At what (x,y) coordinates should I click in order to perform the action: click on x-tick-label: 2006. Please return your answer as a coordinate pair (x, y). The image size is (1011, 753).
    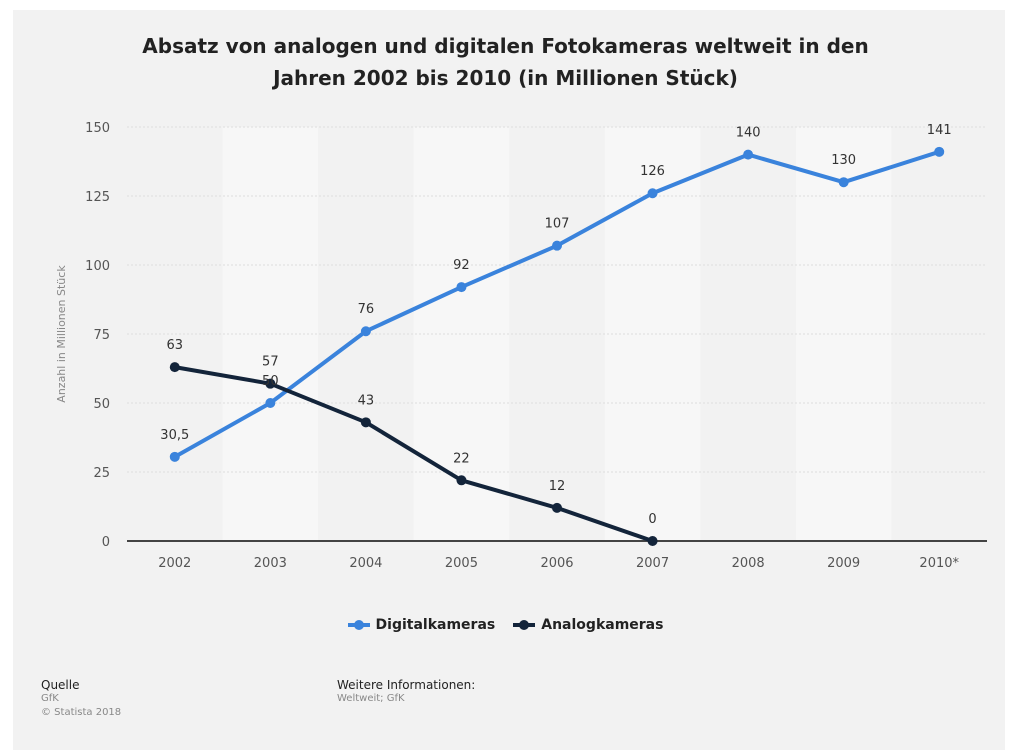
    Looking at the image, I should click on (556, 563).